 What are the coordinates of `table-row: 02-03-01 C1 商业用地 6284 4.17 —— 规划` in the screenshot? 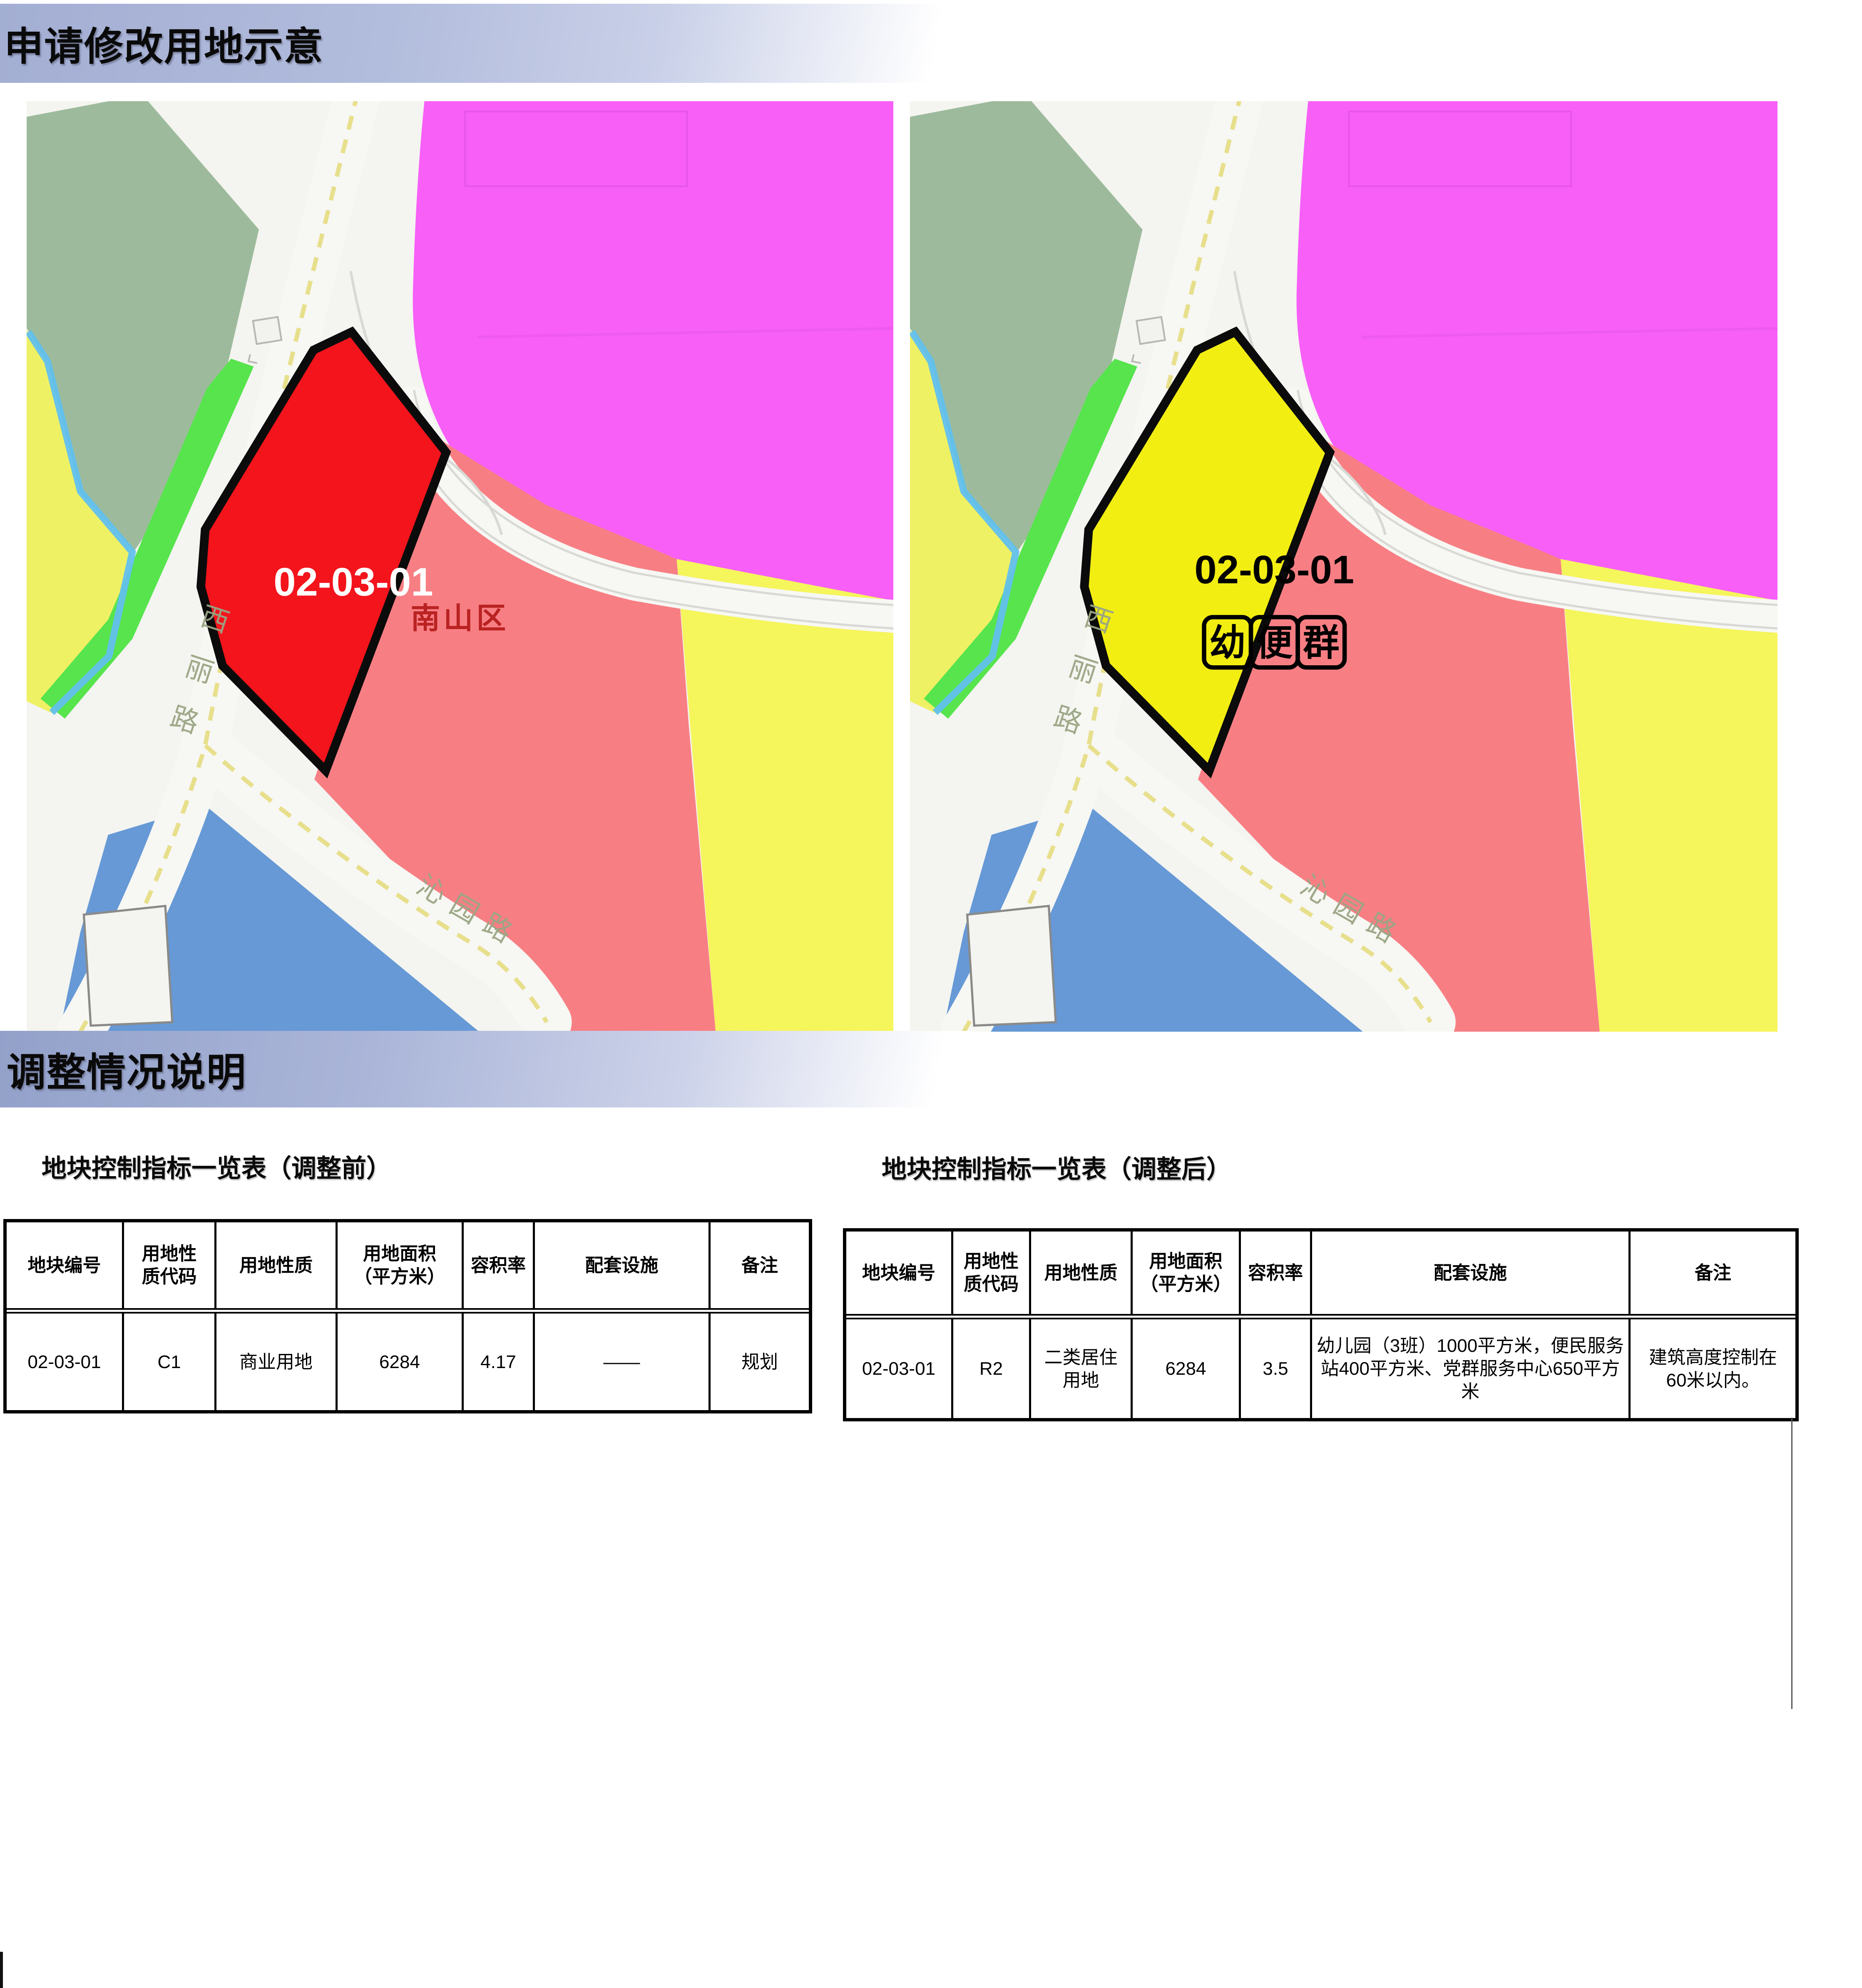 It's located at (408, 1362).